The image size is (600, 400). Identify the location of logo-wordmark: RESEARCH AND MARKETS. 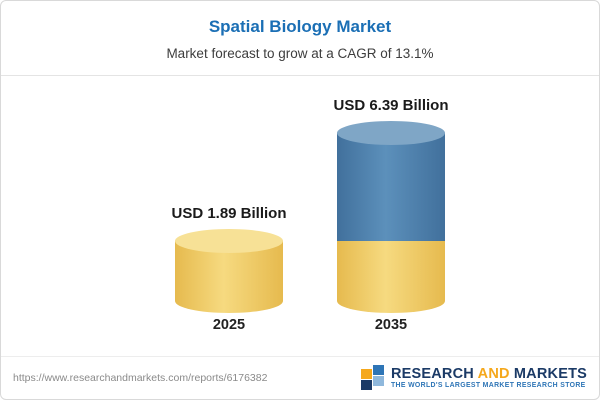
(489, 374).